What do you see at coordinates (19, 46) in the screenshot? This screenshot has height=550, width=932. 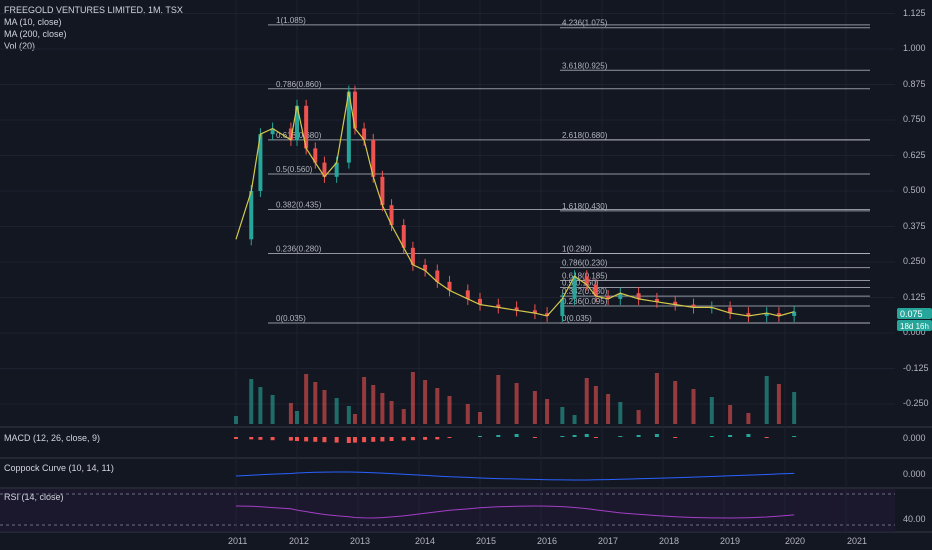 I see `vol-label: Vol (20)` at bounding box center [19, 46].